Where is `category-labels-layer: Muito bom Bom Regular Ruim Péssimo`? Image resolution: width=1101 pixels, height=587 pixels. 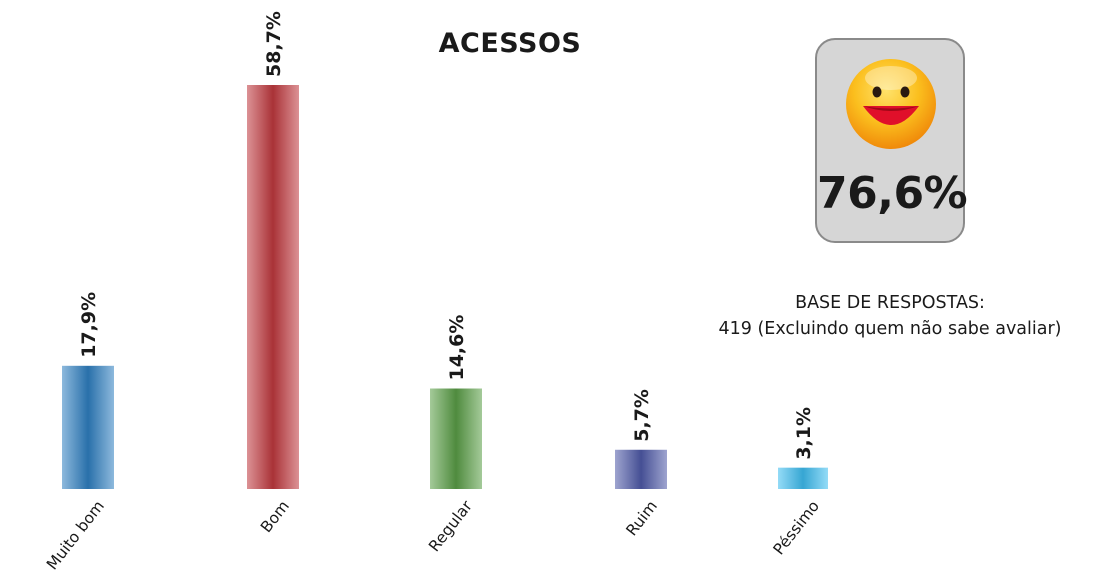 category-labels-layer: Muito bom Bom Regular Ruim Péssimo is located at coordinates (433, 535).